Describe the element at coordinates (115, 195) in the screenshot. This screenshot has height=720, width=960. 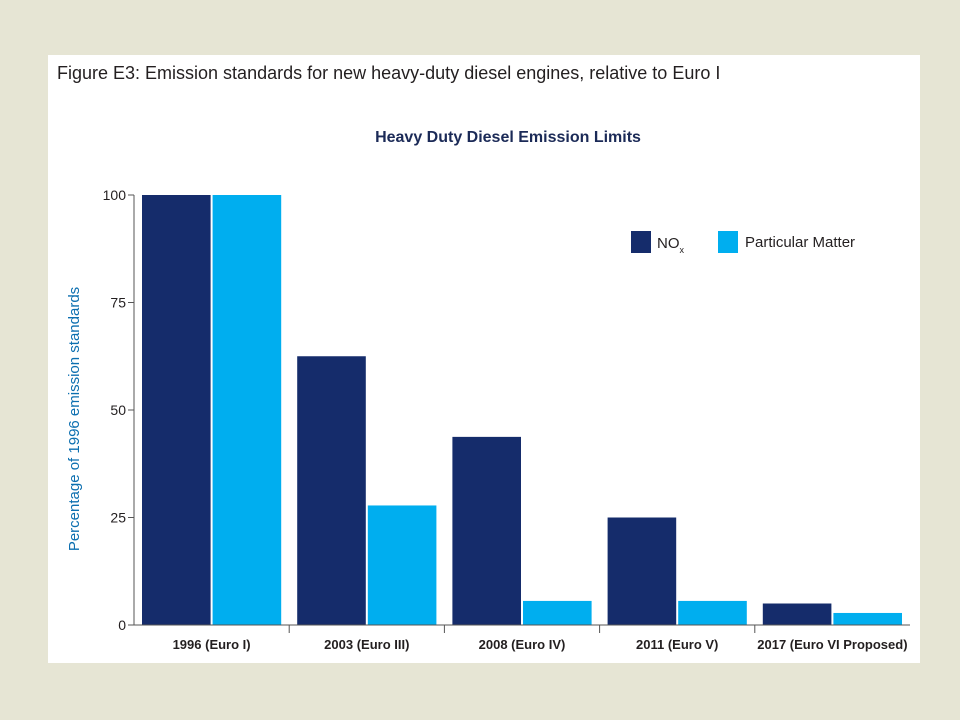
I see `y-tick-label: 100` at that location.